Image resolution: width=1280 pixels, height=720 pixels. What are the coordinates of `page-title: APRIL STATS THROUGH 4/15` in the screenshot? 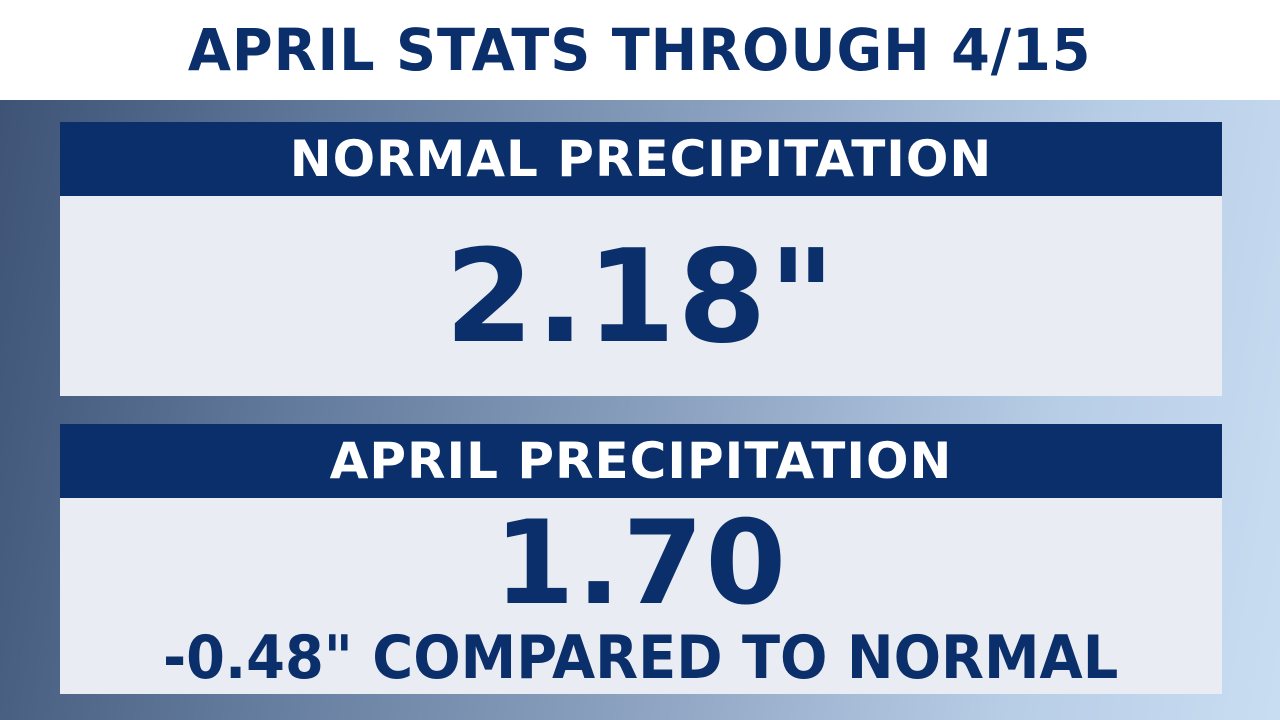 It's located at (640, 50).